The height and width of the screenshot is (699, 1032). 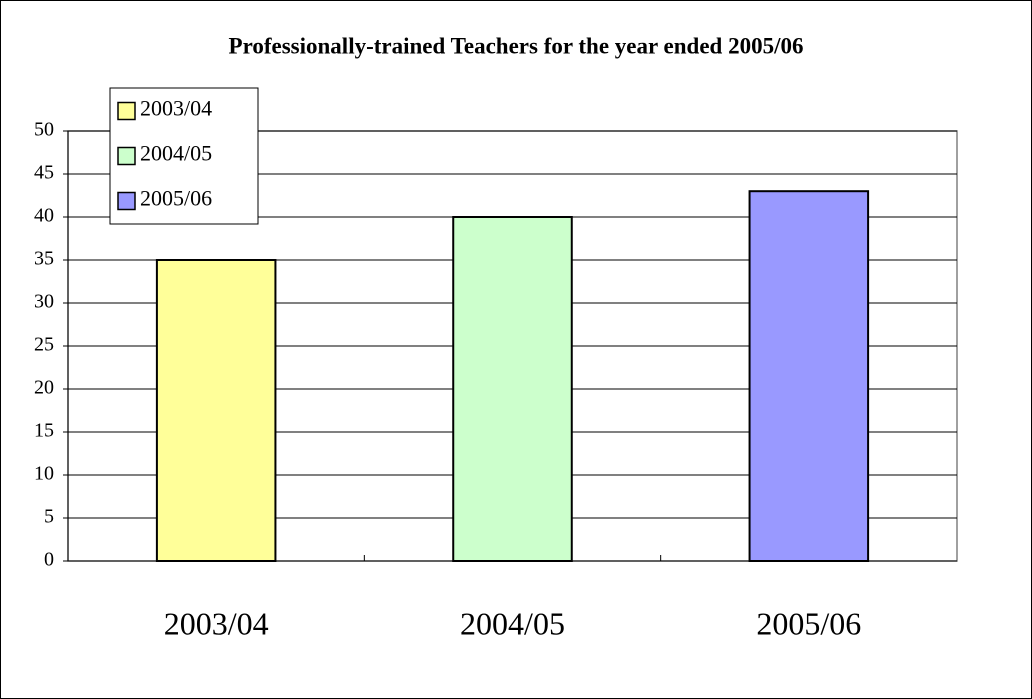 What do you see at coordinates (44, 345) in the screenshot?
I see `y-tick-label: 25` at bounding box center [44, 345].